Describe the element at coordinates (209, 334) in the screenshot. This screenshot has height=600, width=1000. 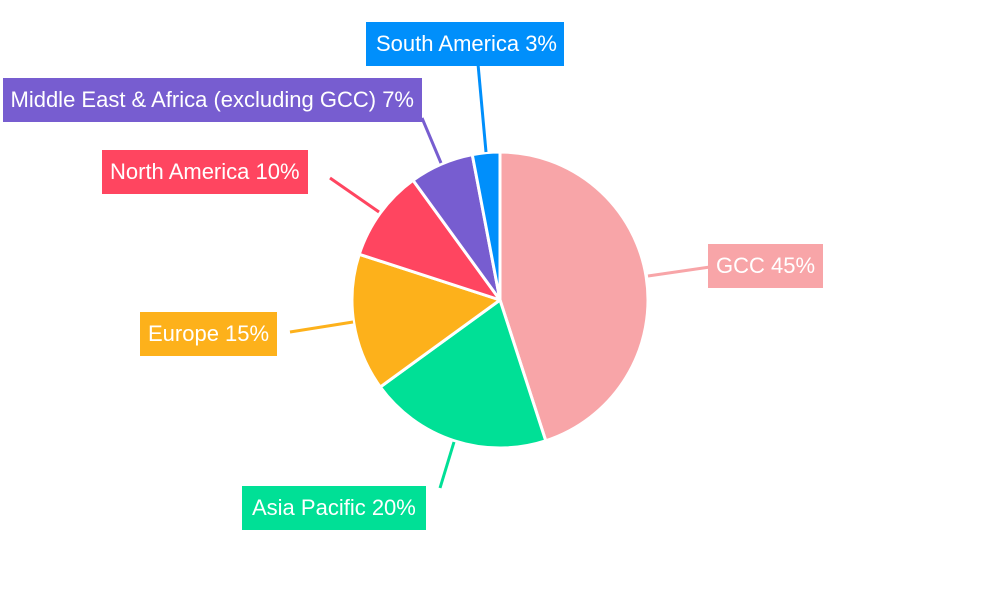
I see `label-europe: Europe 15%` at that location.